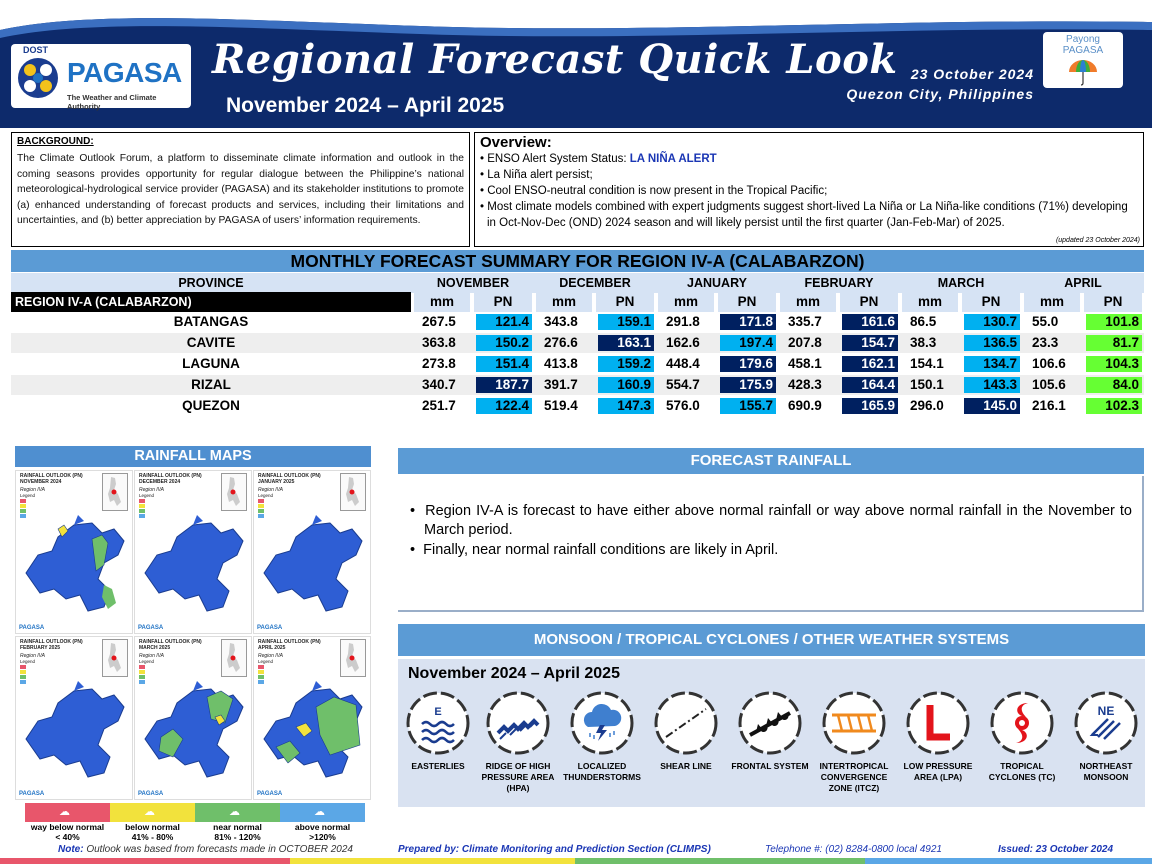  I want to click on header-wave-decoration, so click(576, 64).